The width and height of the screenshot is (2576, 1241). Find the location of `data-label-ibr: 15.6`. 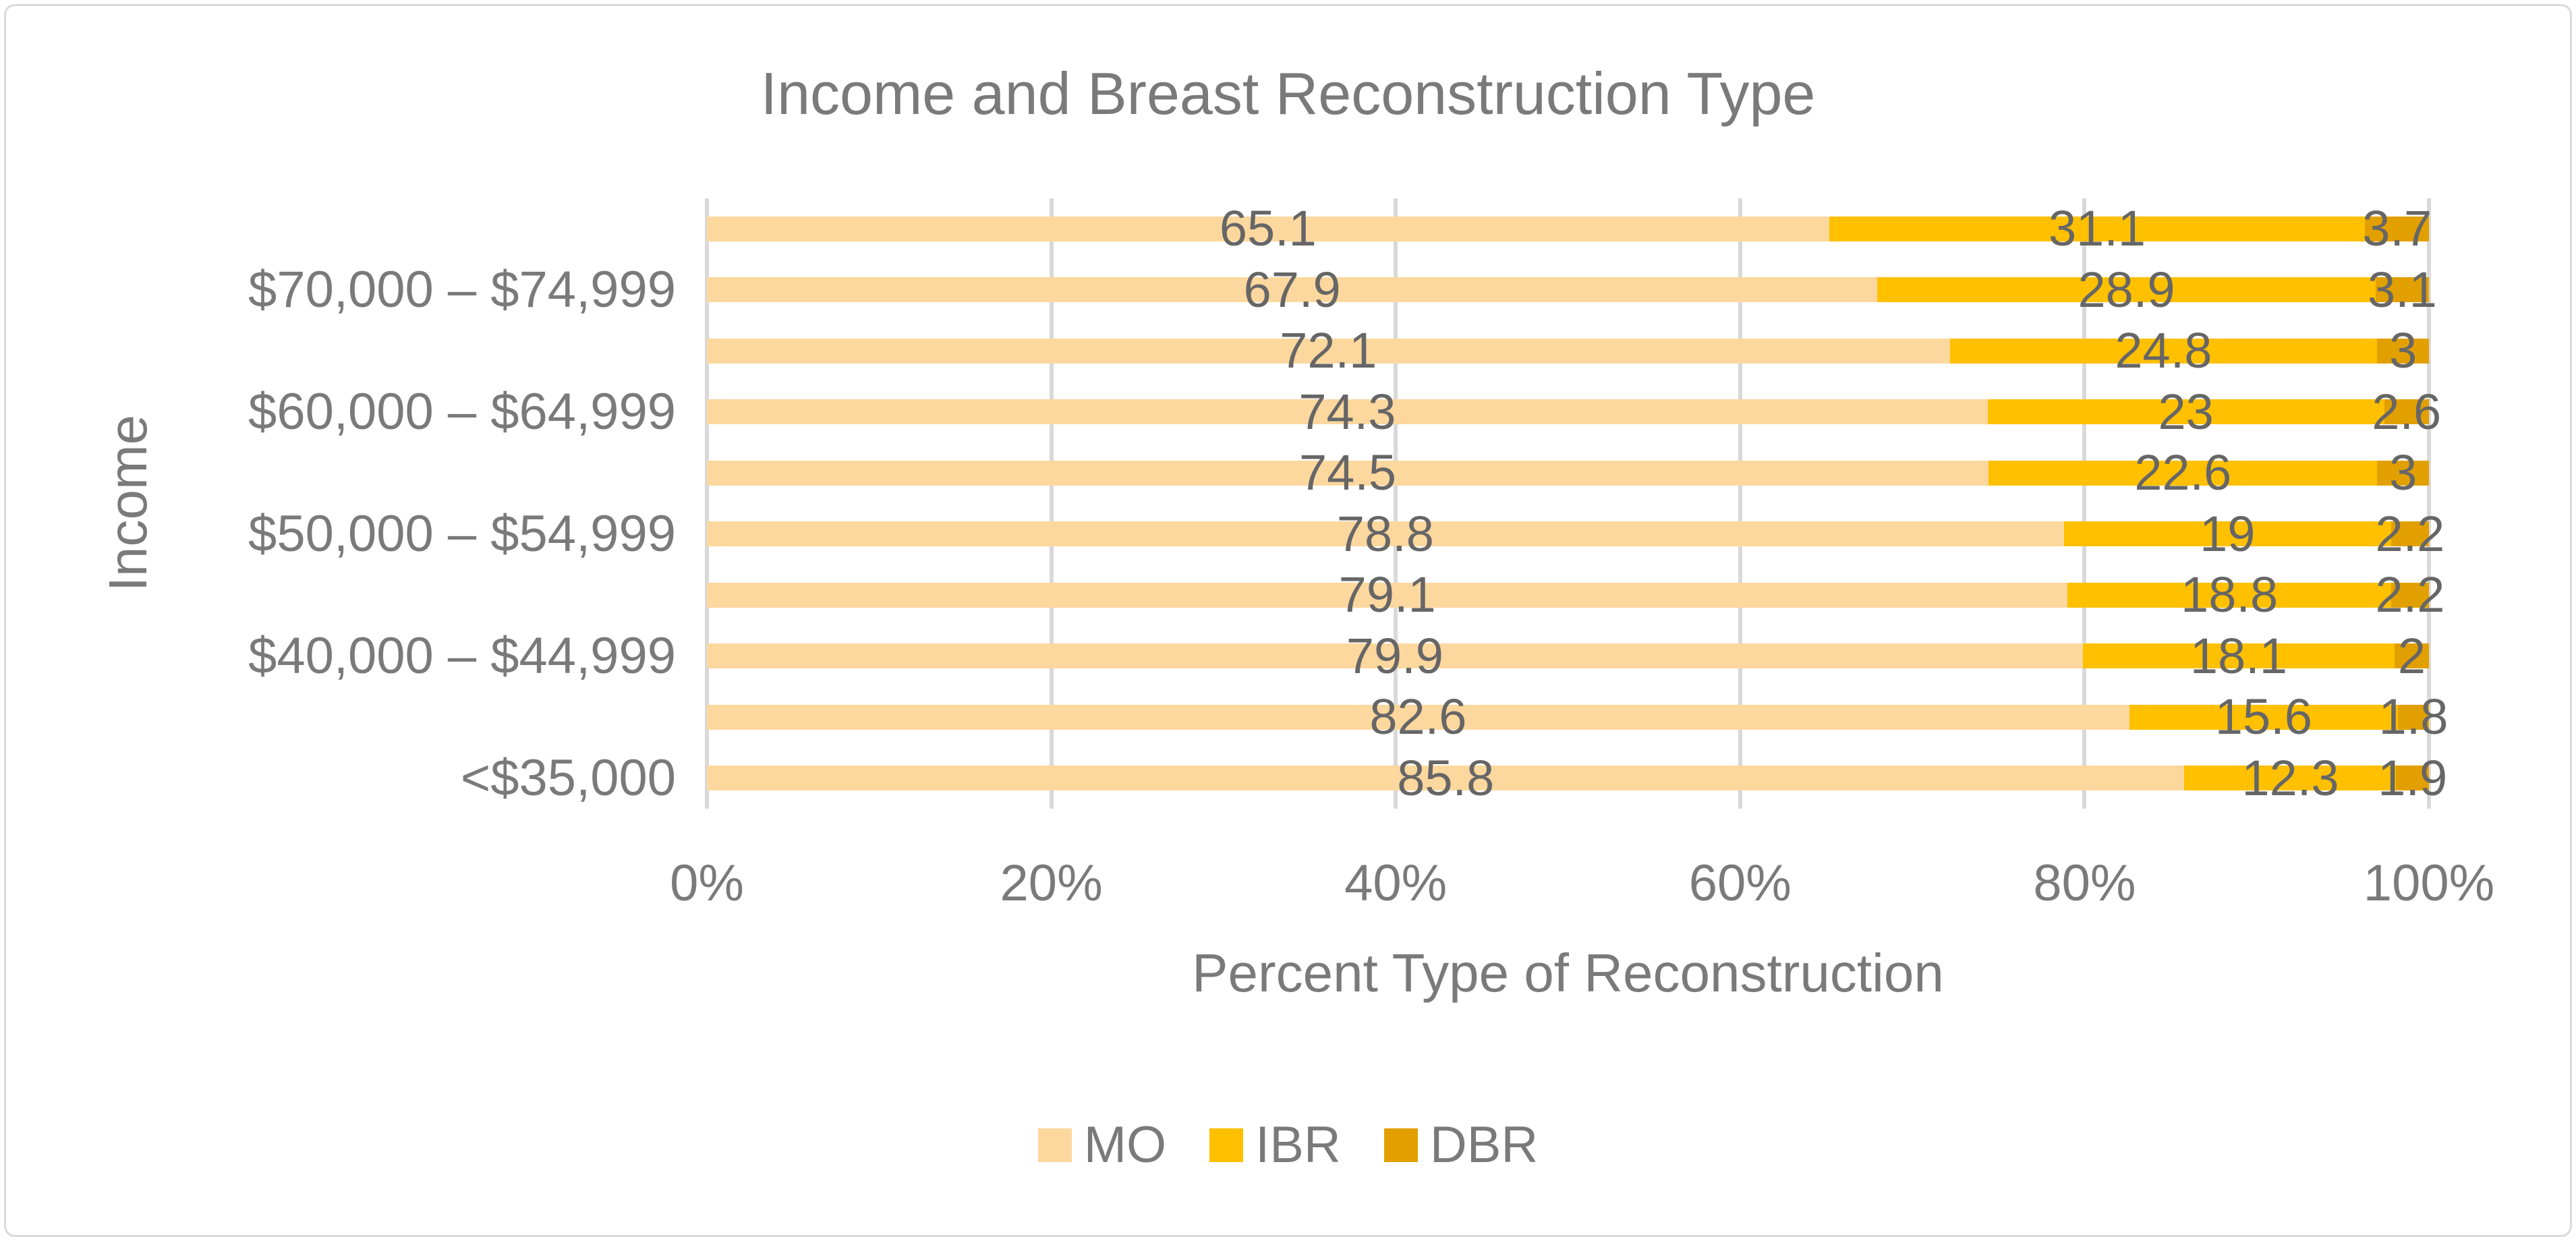

data-label-ibr: 15.6 is located at coordinates (2263, 717).